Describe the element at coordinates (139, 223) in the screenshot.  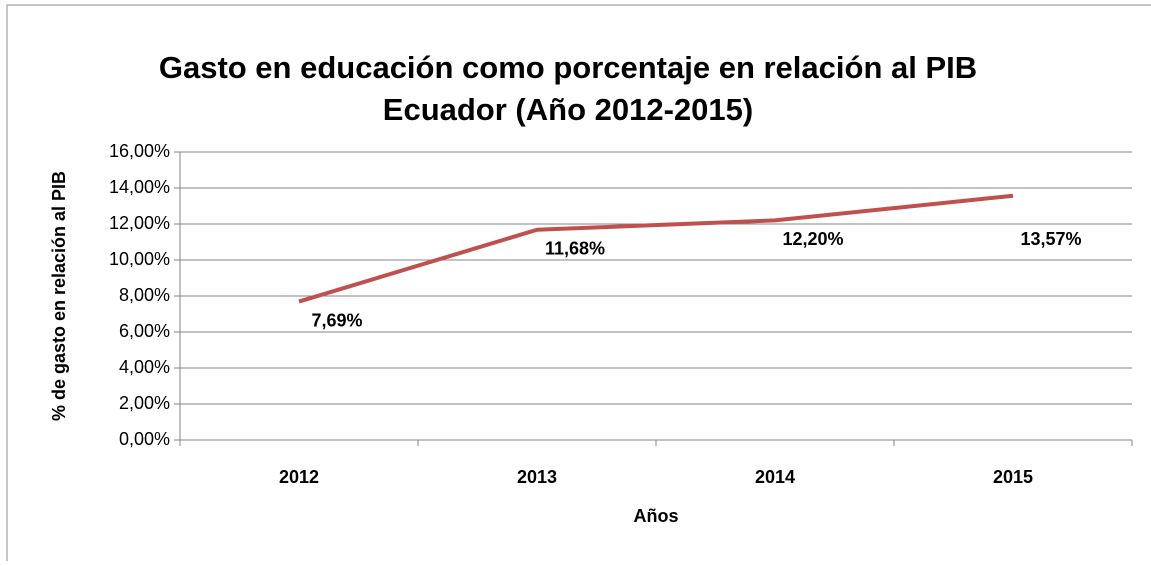
I see `y-tick-label: 12,00%` at that location.